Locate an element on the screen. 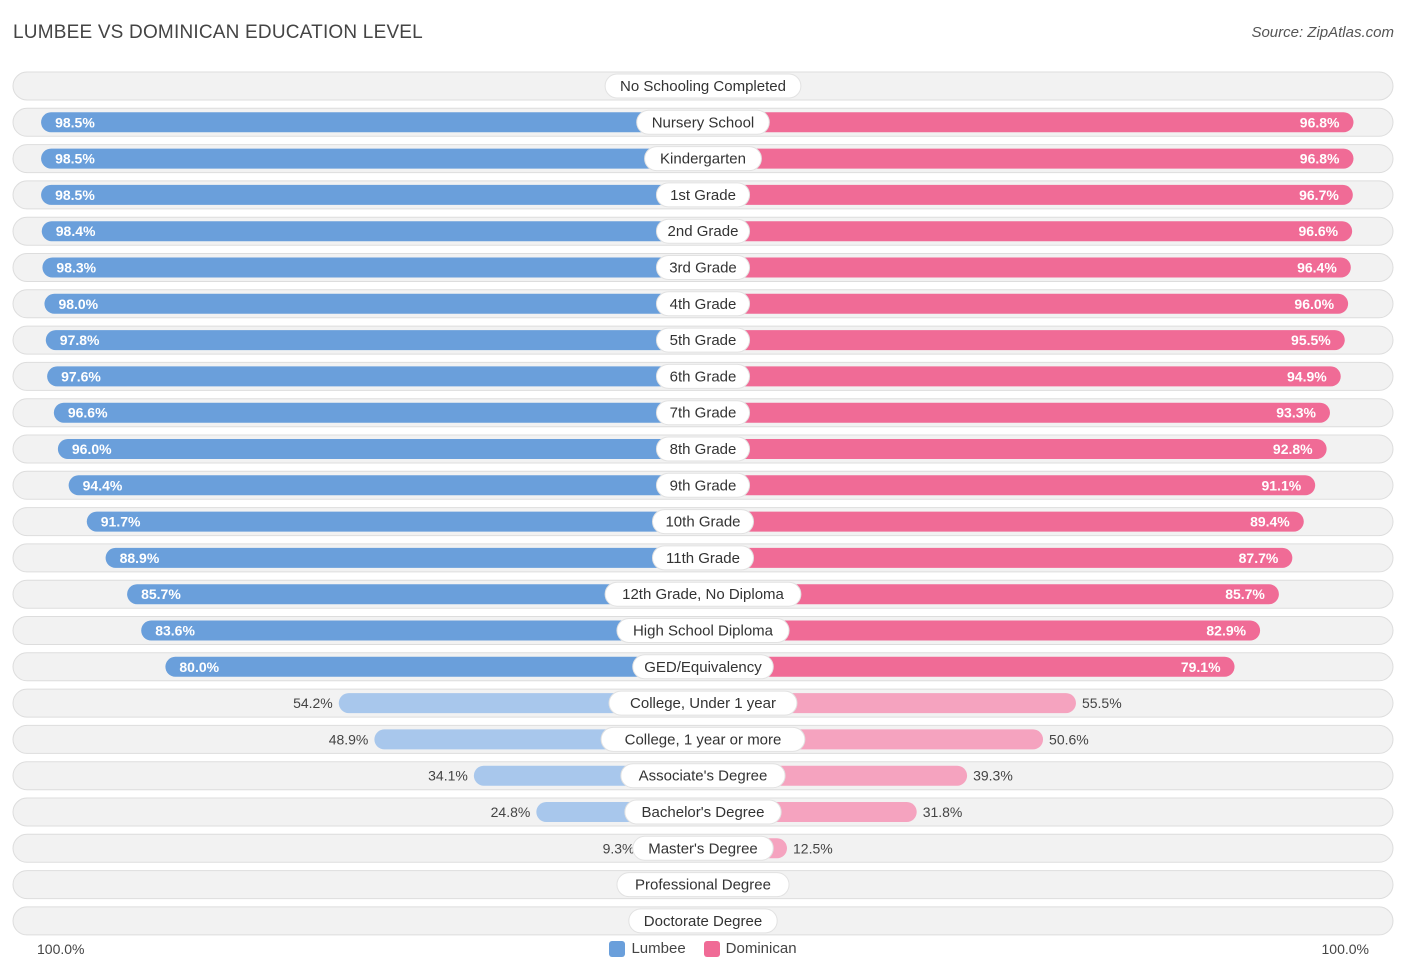  value-label-lumbee: 98.3% is located at coordinates (76, 268).